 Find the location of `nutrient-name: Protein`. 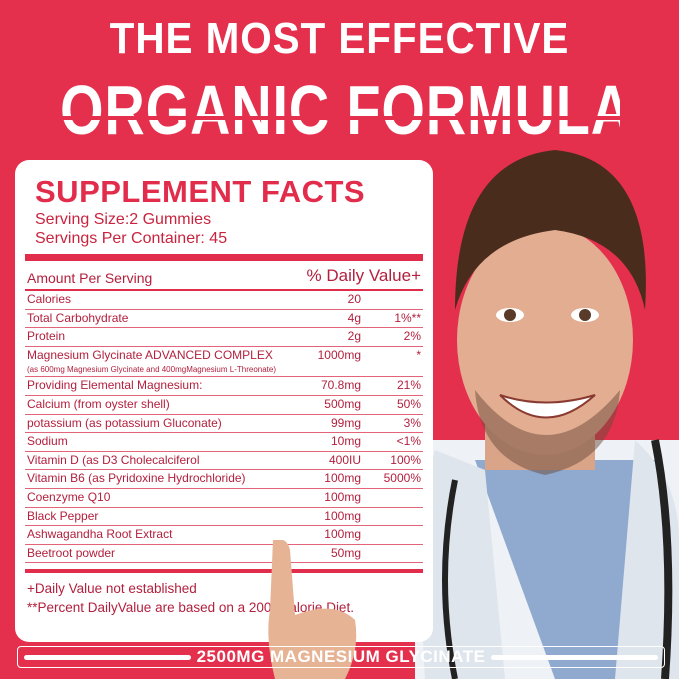

nutrient-name: Protein is located at coordinates (46, 336).